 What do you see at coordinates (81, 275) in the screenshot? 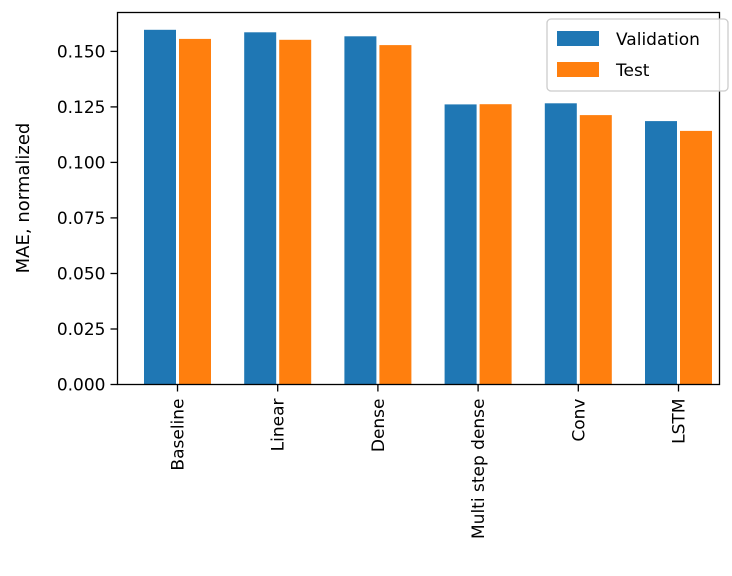
I see `y-tick-label: 0.050` at bounding box center [81, 275].